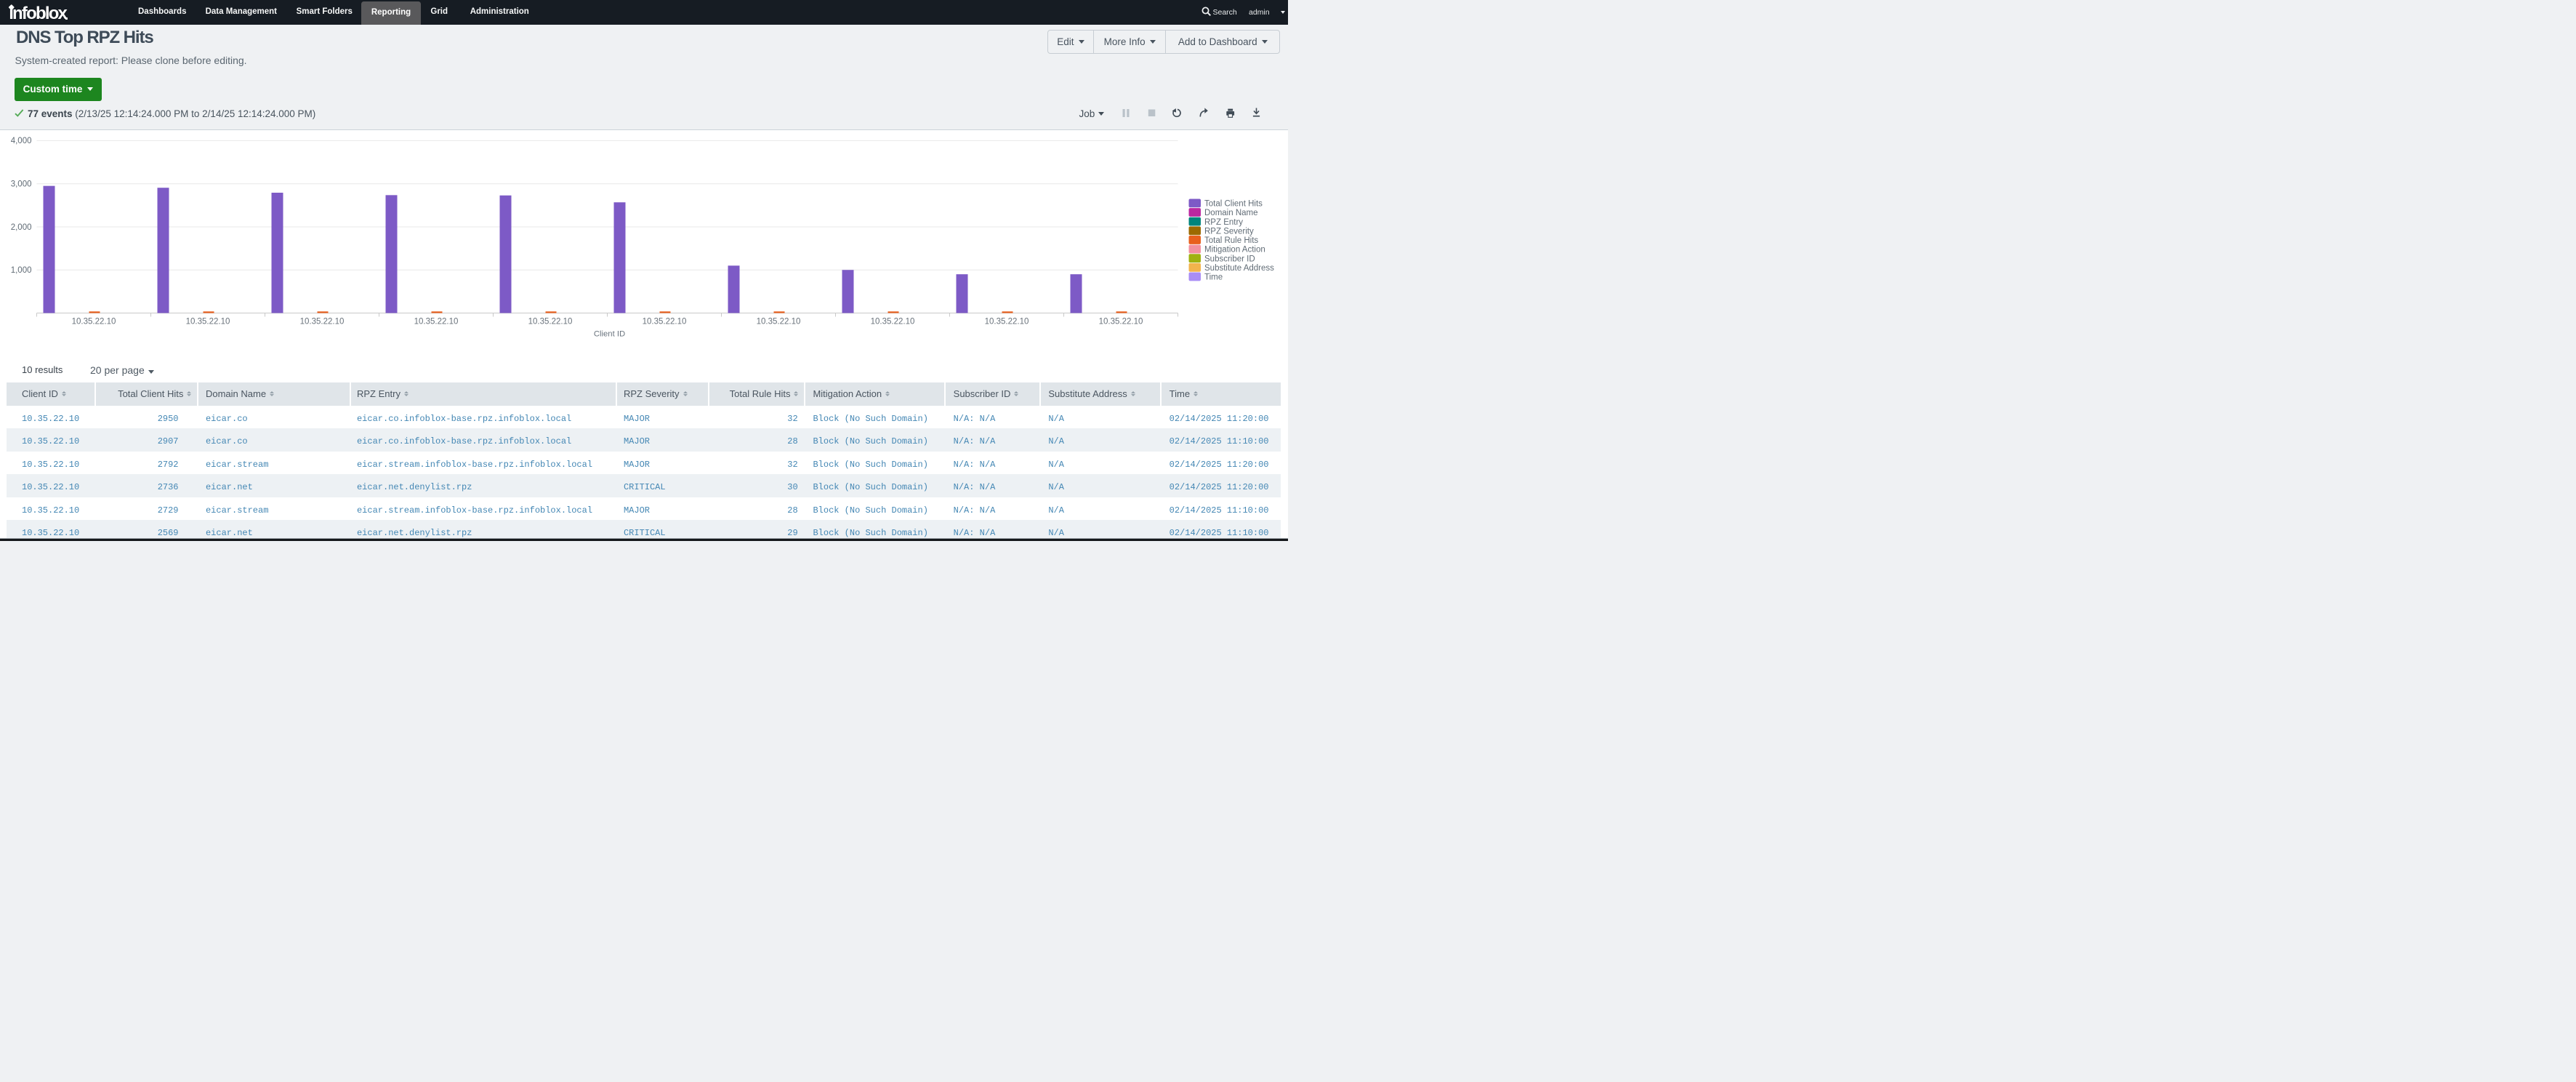 The height and width of the screenshot is (1082, 2576). What do you see at coordinates (21, 141) in the screenshot?
I see `svg-text: 4,000` at bounding box center [21, 141].